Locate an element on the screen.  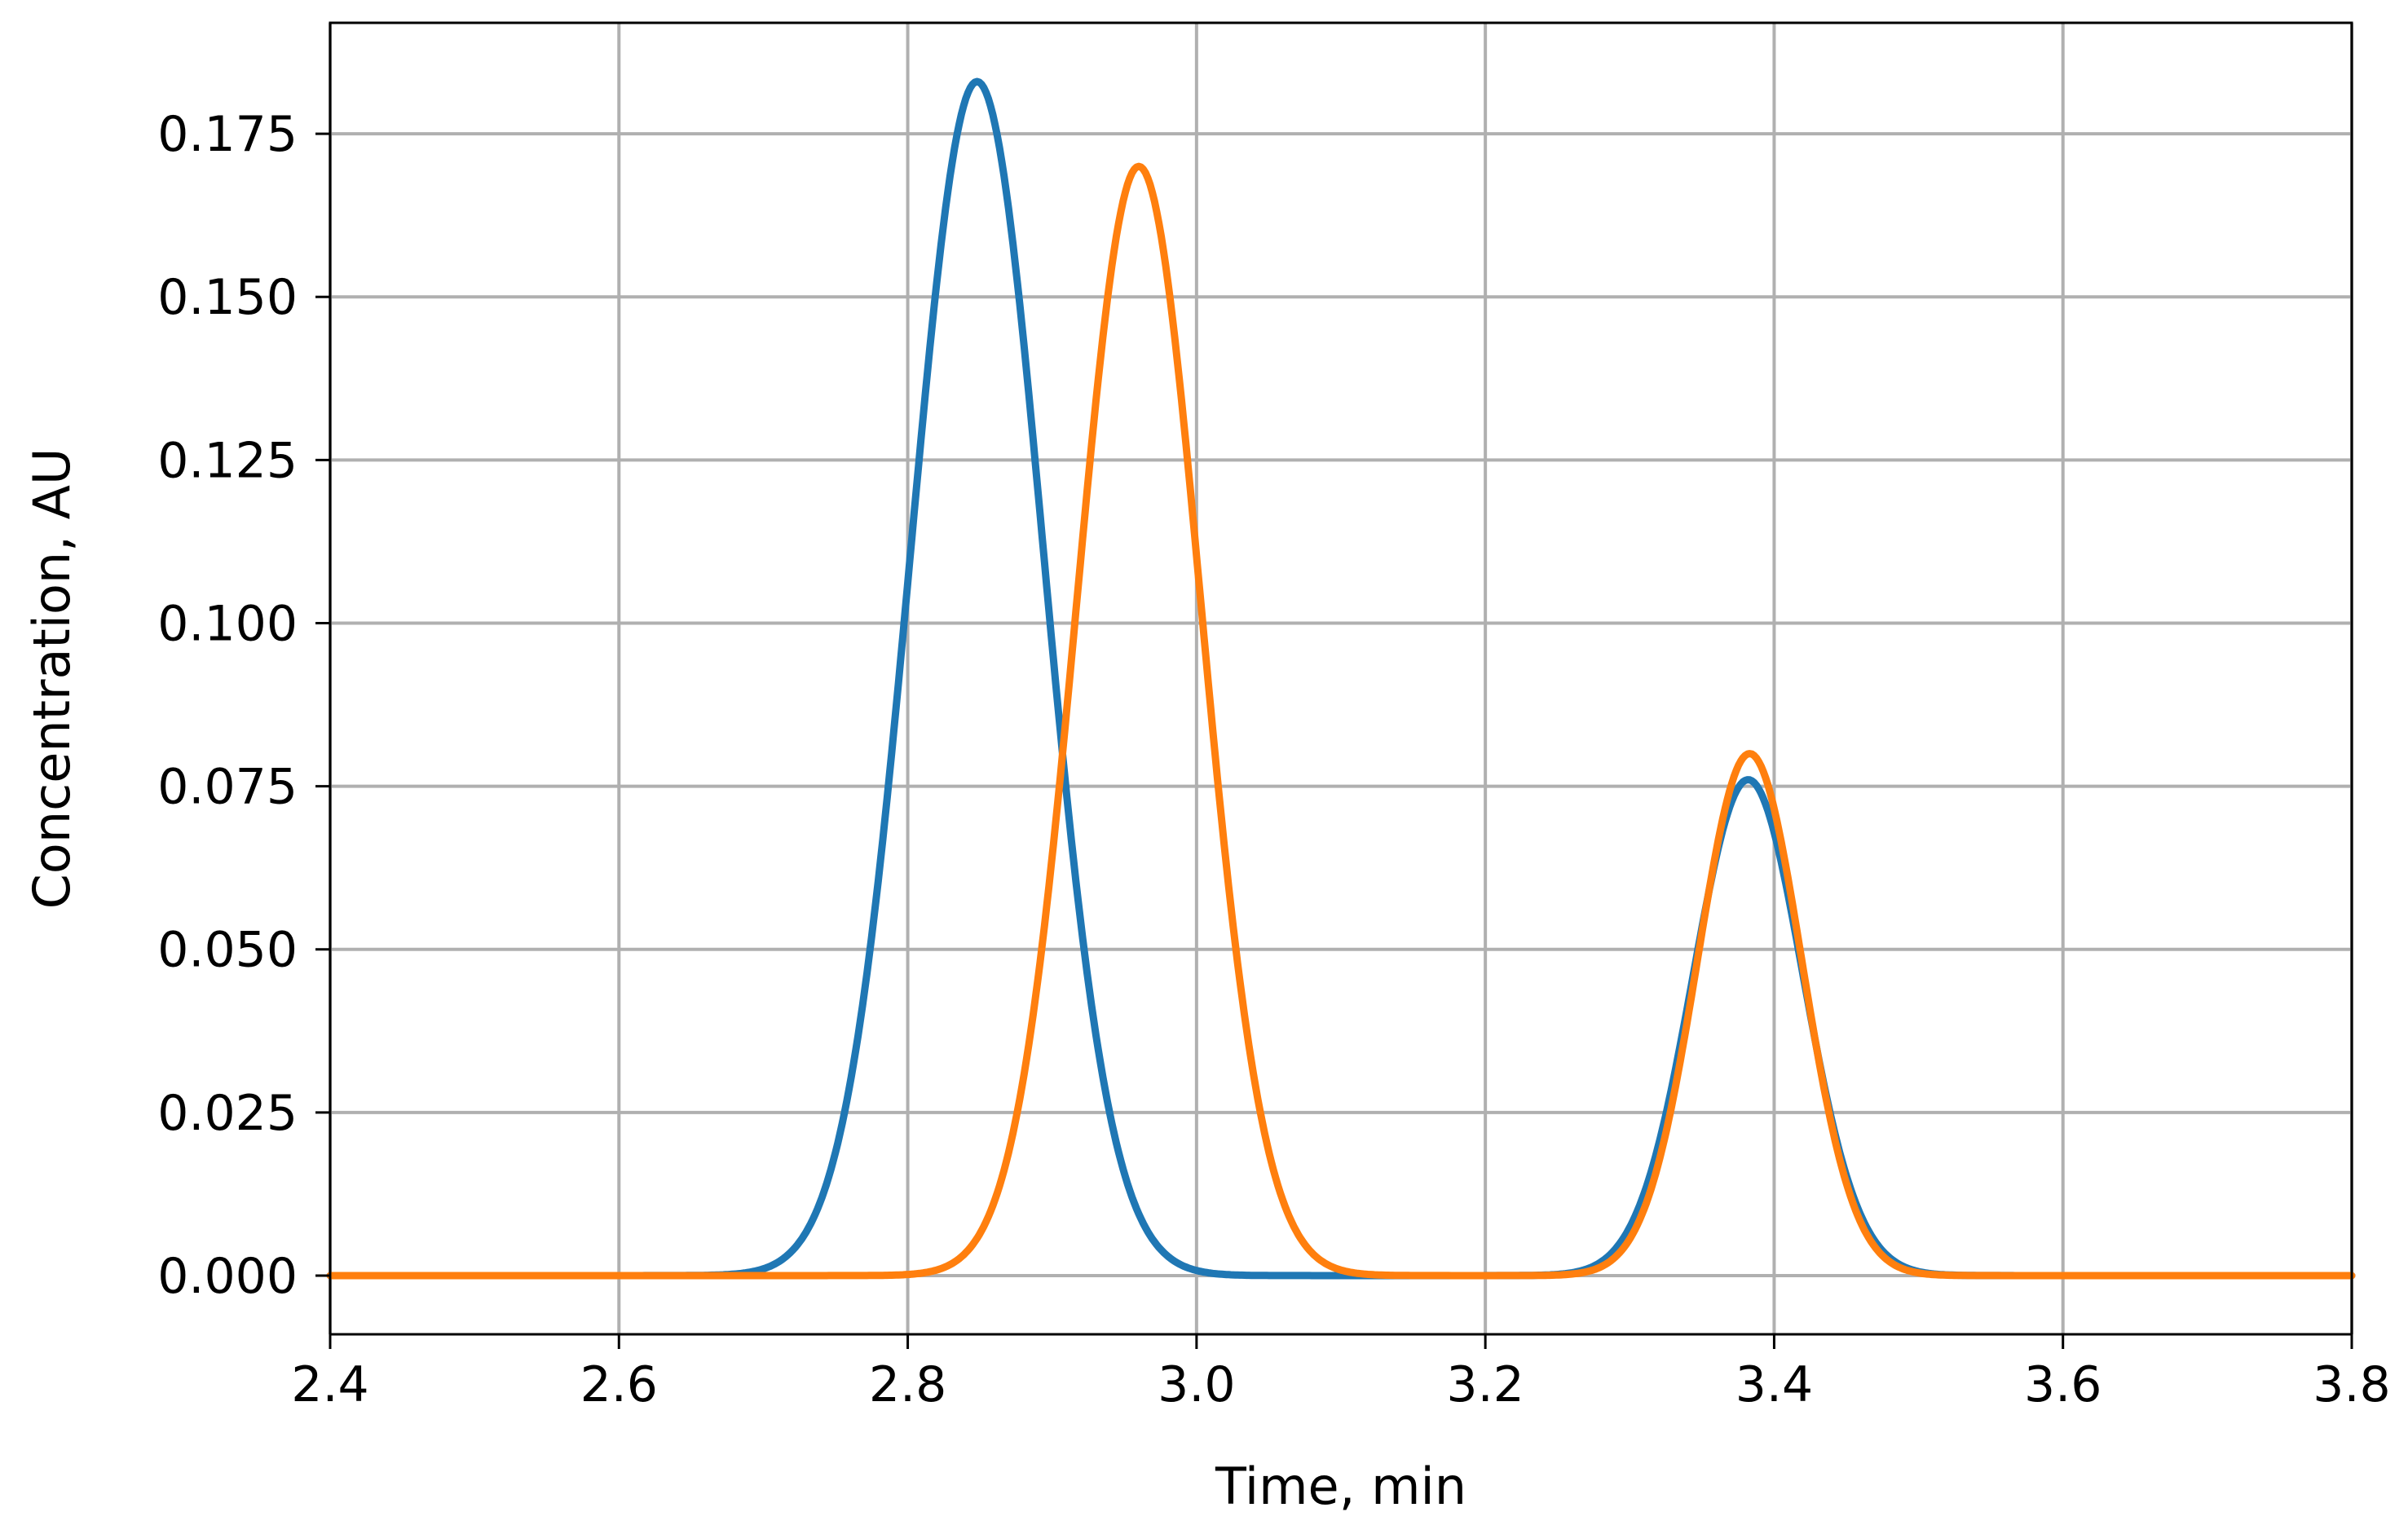
x-tick-label: 3.6 is located at coordinates (2062, 1384).